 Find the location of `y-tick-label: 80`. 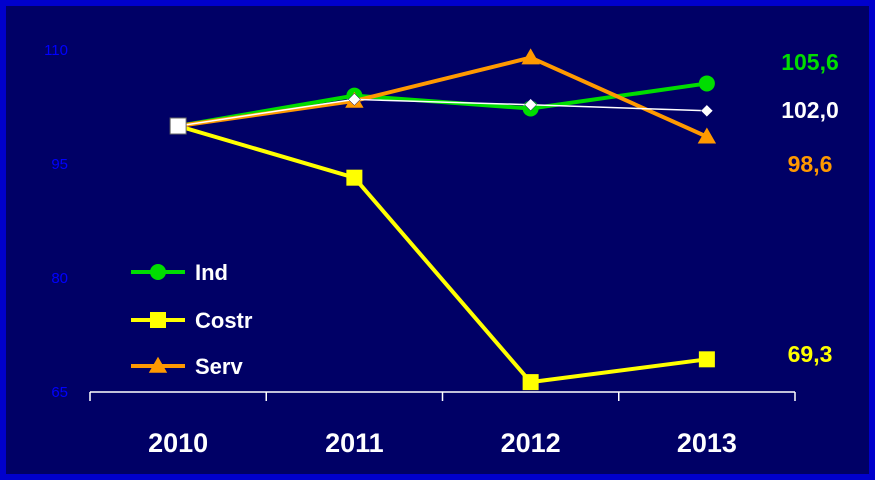

y-tick-label: 80 is located at coordinates (59, 278).